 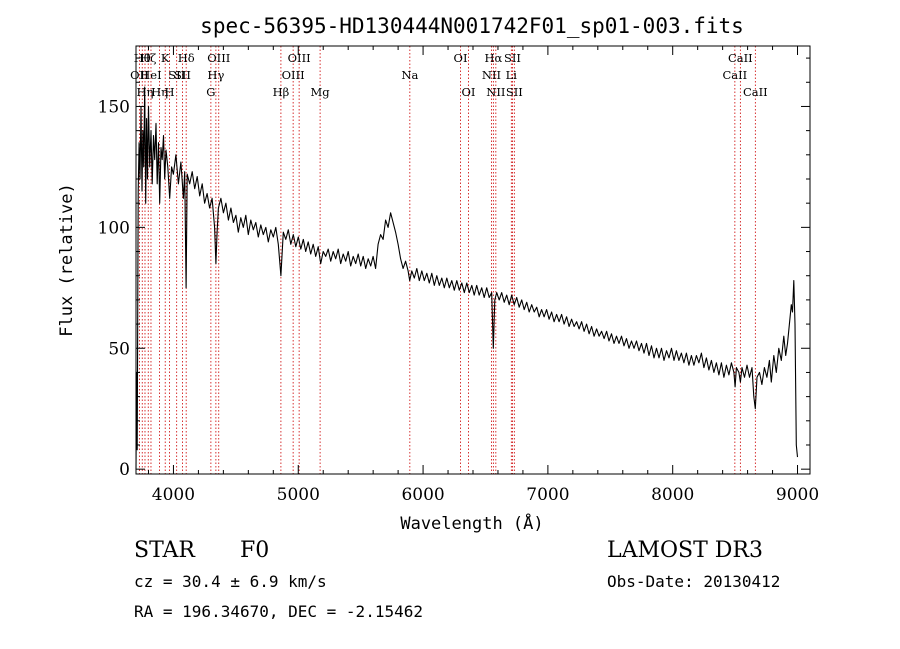 I want to click on x-tick-label: 5000, so click(x=298, y=495).